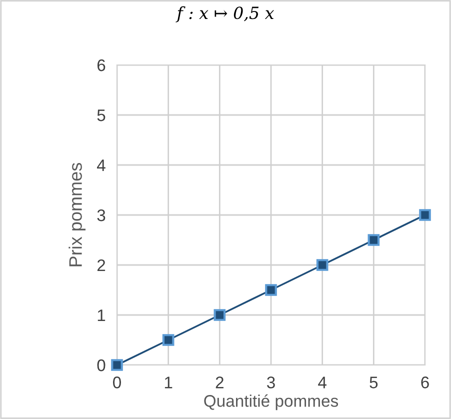 The height and width of the screenshot is (419, 451). What do you see at coordinates (220, 382) in the screenshot?
I see `x-tick-label: 2` at bounding box center [220, 382].